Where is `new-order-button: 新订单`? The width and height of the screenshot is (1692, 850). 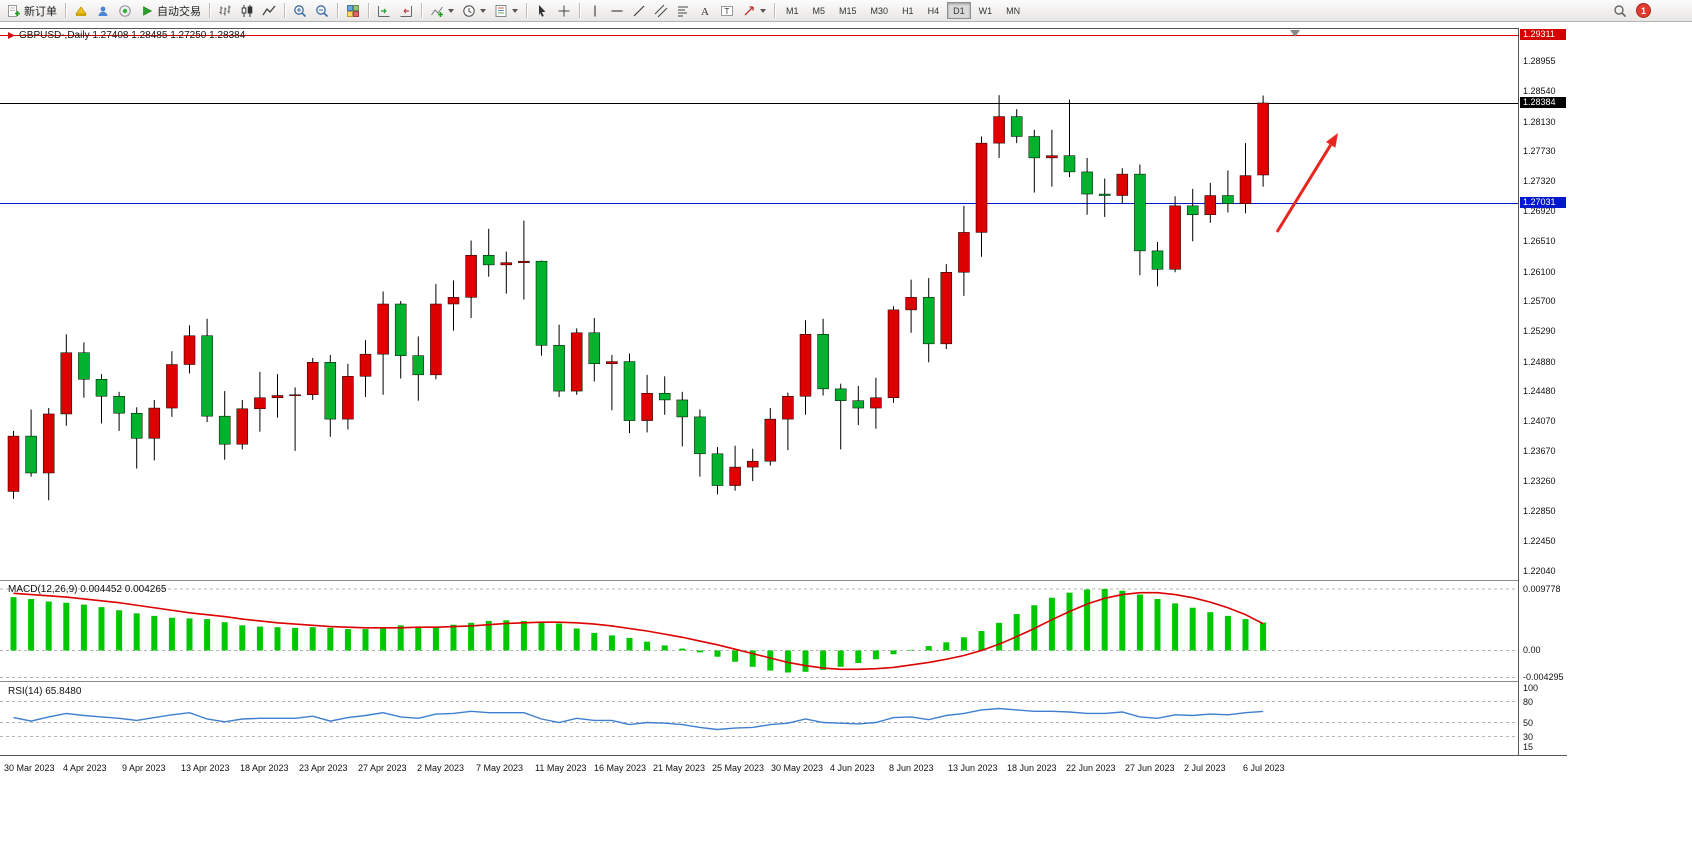
new-order-button: 新订单 is located at coordinates (32, 10).